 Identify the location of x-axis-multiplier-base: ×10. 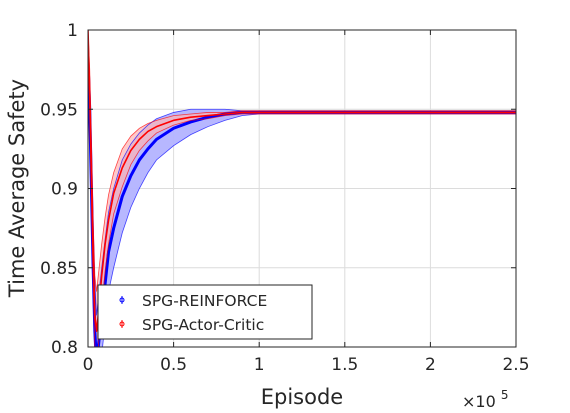
(479, 401).